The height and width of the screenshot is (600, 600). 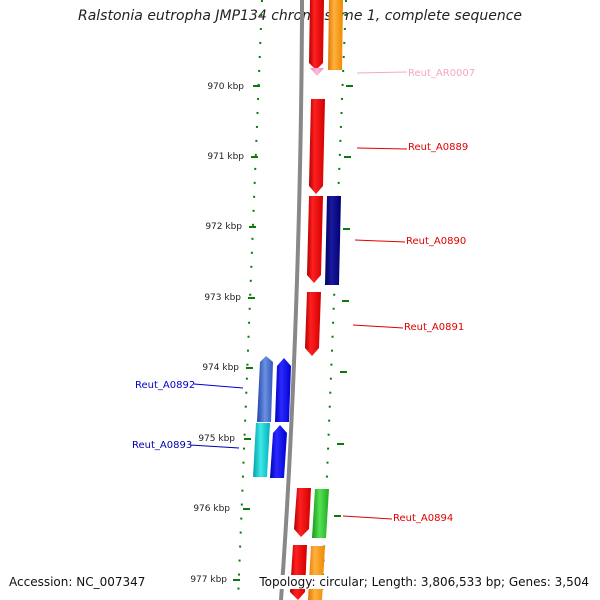 What do you see at coordinates (333, 240) in the screenshot?
I see `gene-navy-reut-a0890` at bounding box center [333, 240].